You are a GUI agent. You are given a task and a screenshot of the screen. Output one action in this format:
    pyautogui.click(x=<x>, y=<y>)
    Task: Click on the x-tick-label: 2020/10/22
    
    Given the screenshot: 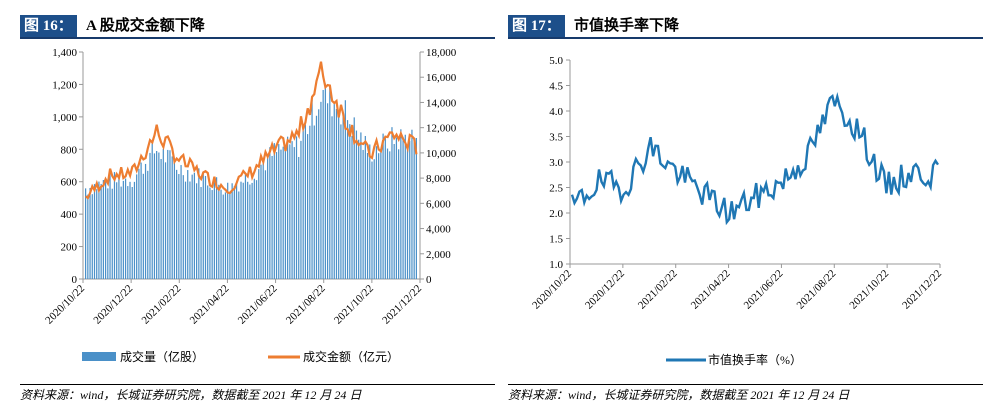 What is the action you would take?
    pyautogui.click(x=65, y=305)
    